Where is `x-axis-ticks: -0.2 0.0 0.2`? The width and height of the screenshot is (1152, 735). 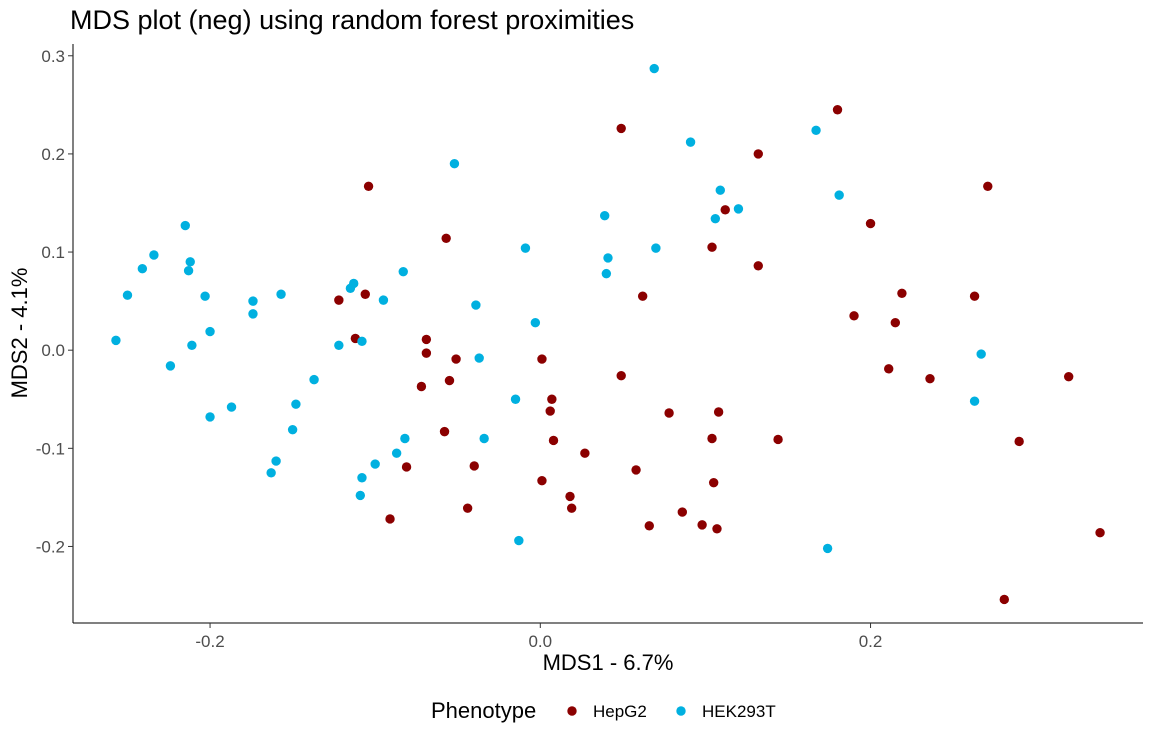 x-axis-ticks: -0.2 0.0 0.2 is located at coordinates (538, 637).